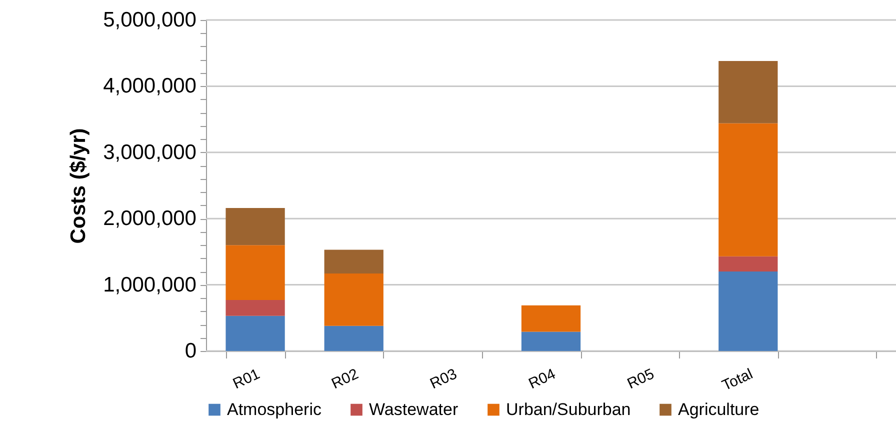 The height and width of the screenshot is (438, 896). What do you see at coordinates (190, 351) in the screenshot?
I see `y-tick-label: 0` at bounding box center [190, 351].